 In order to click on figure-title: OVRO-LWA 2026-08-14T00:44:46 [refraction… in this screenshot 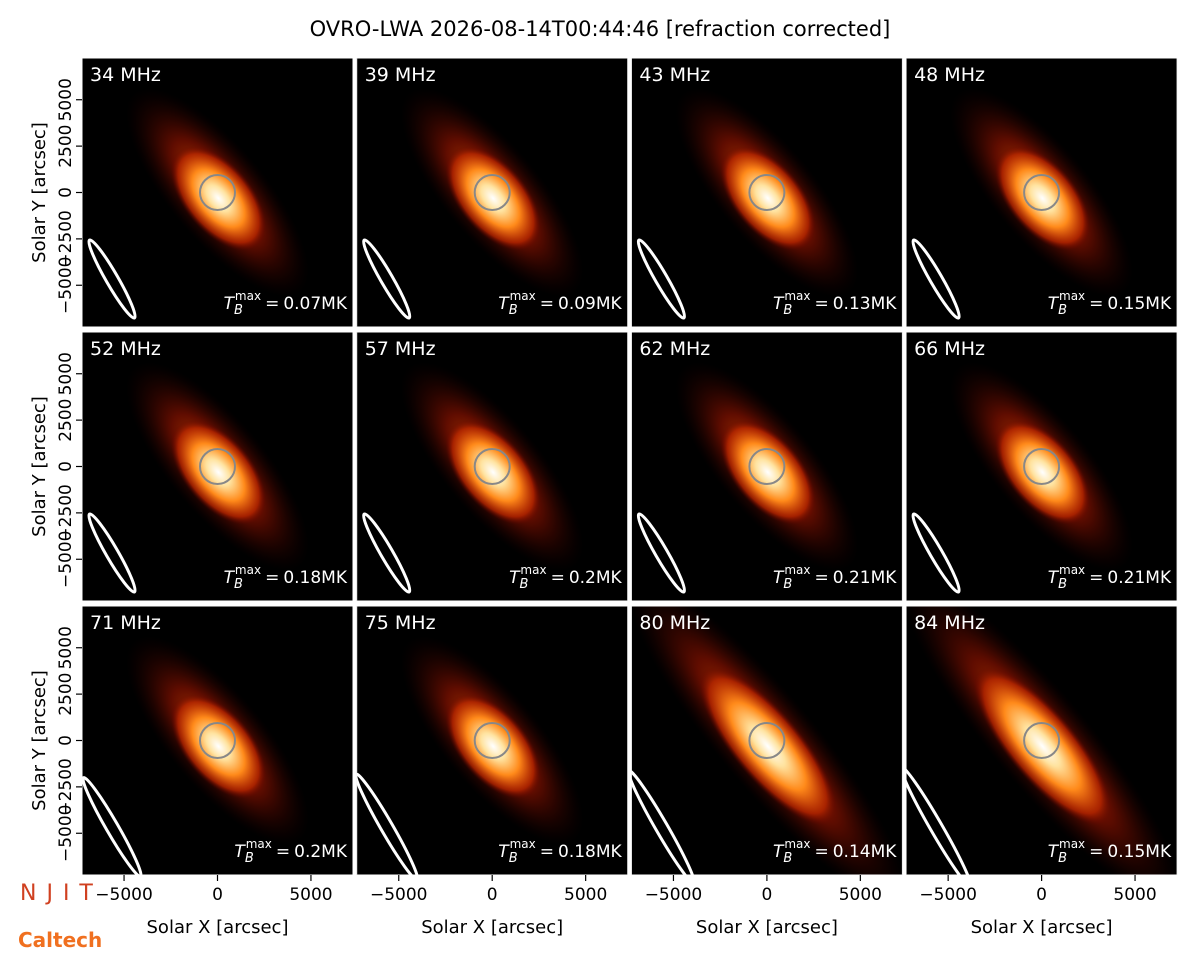, I will do `click(600, 29)`.